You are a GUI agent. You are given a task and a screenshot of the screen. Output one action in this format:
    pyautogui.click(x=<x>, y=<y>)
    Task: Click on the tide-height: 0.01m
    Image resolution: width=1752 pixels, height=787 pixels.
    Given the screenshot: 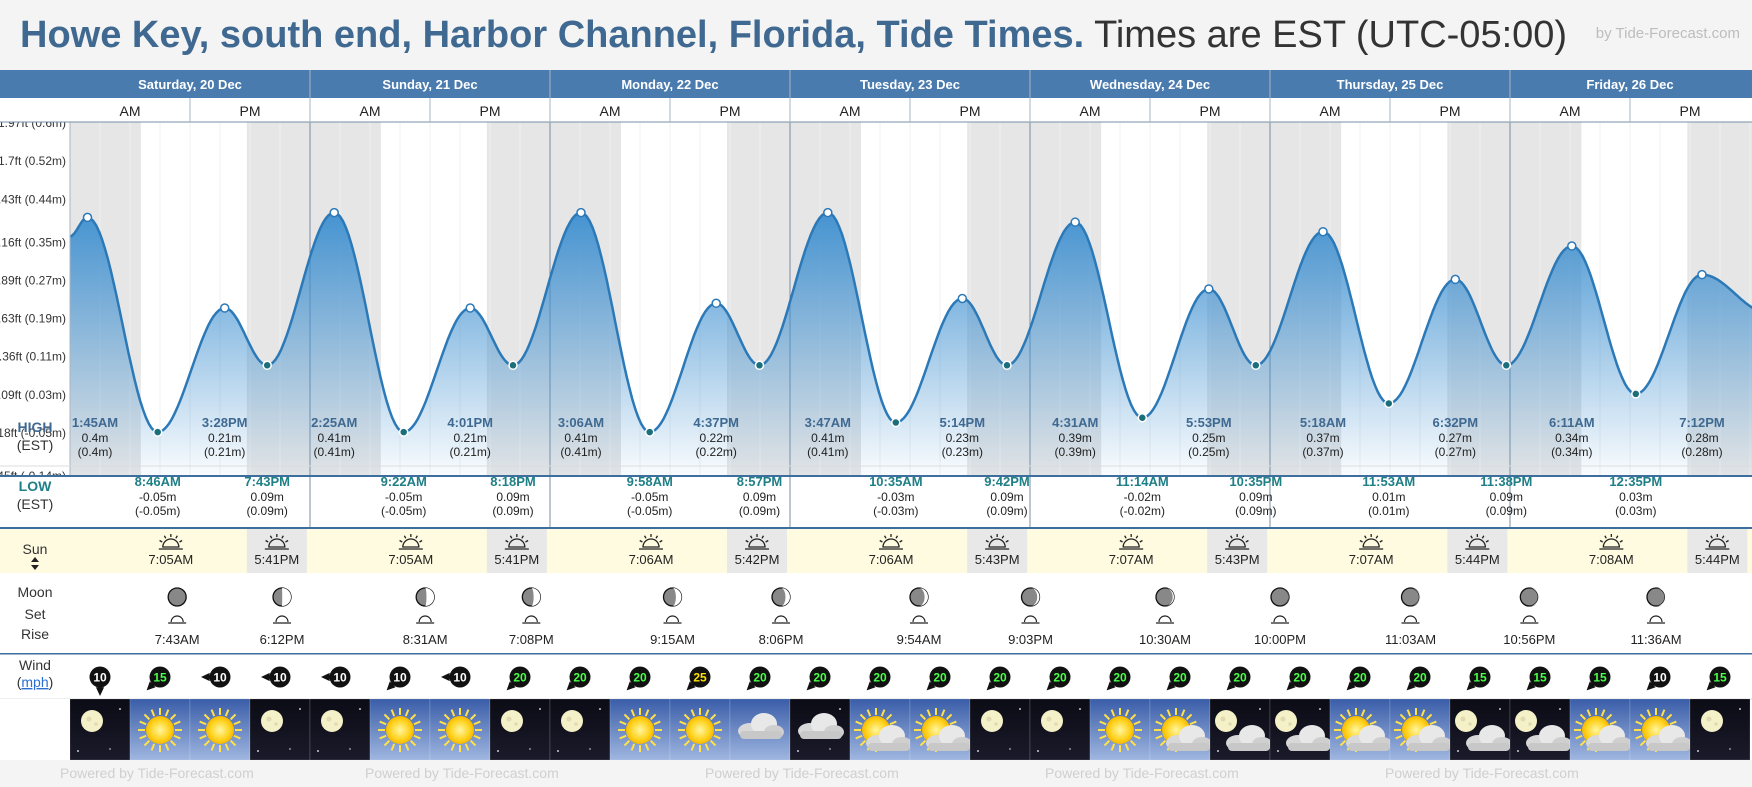 What is the action you would take?
    pyautogui.click(x=1388, y=497)
    